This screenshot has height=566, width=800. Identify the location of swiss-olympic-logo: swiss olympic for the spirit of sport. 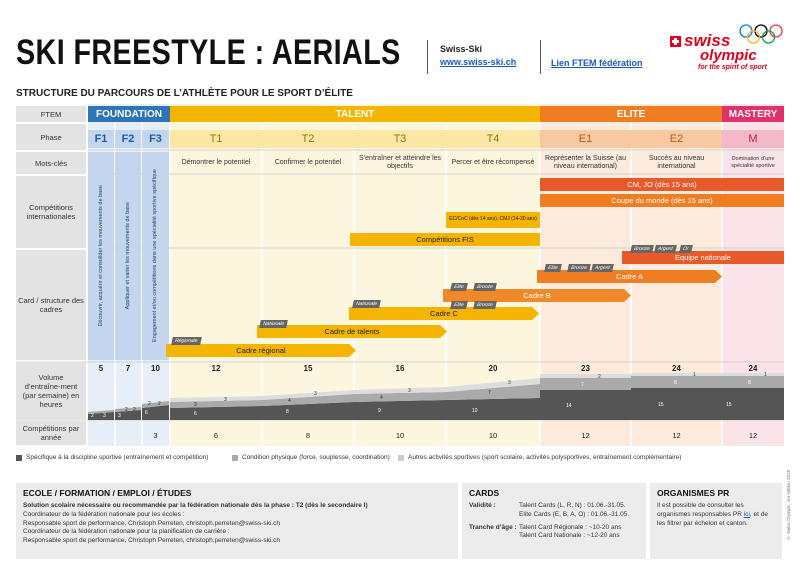
(718, 49).